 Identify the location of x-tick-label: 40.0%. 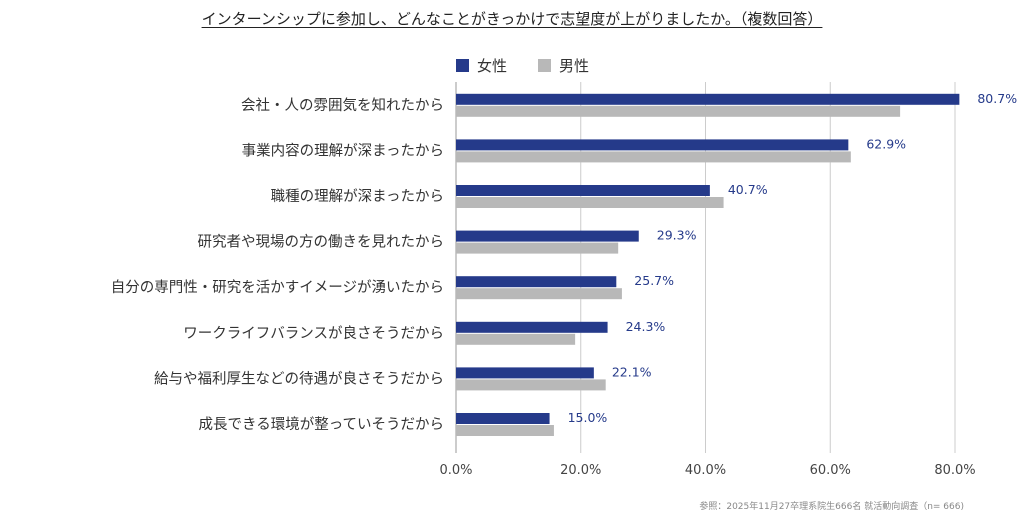
(705, 470).